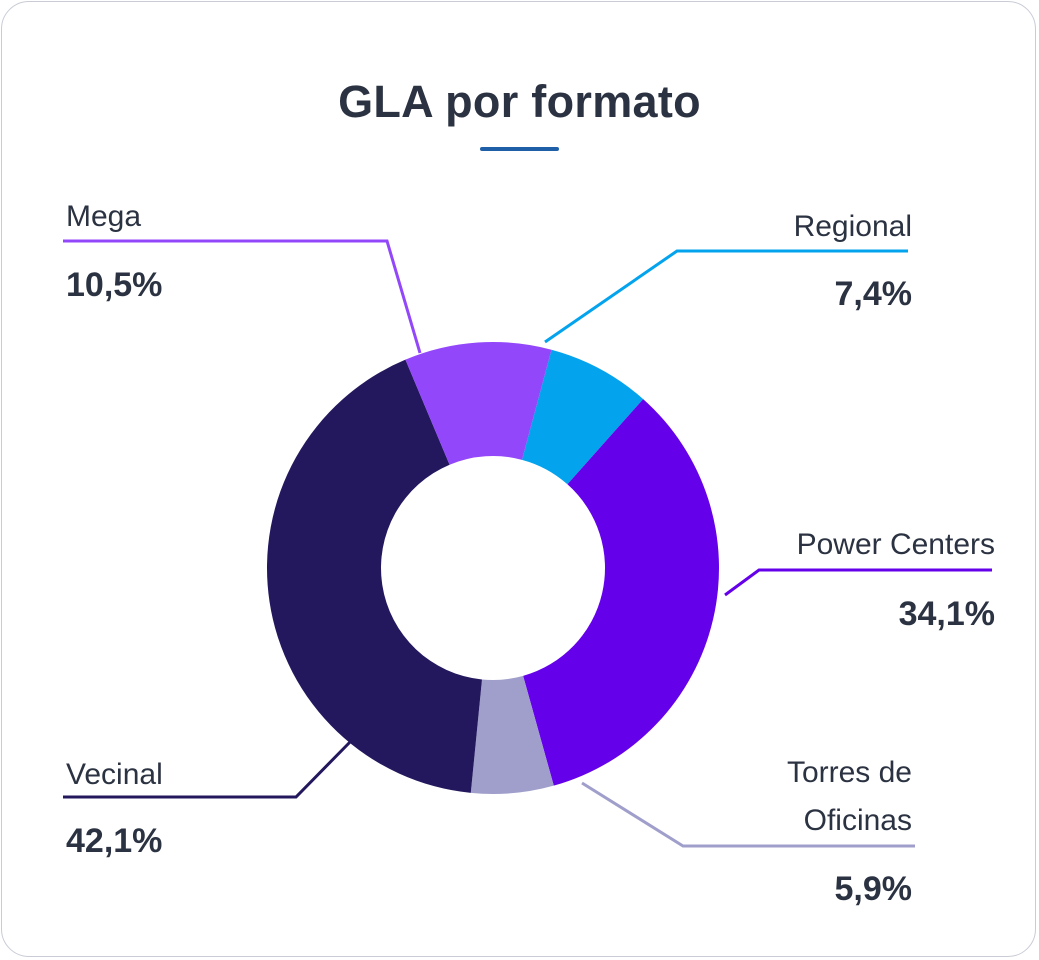 Image resolution: width=1039 pixels, height=960 pixels. I want to click on slice-label-vecinal: Vecinal, so click(114, 774).